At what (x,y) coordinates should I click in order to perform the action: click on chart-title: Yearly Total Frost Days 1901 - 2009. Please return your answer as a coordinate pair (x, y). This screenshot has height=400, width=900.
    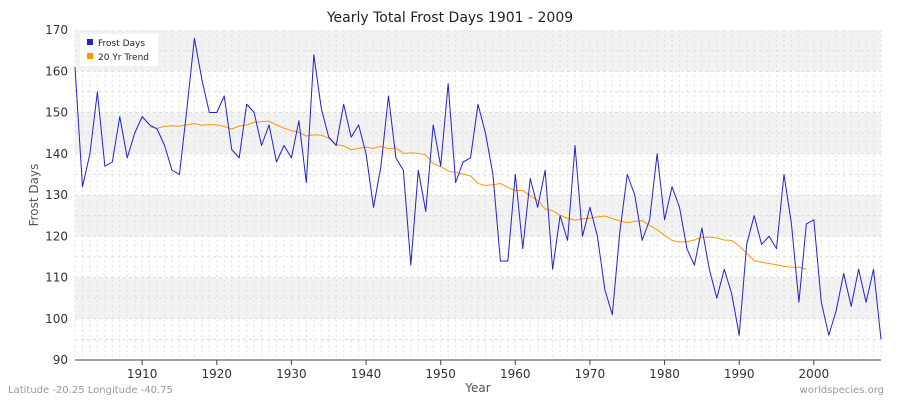
    Looking at the image, I should click on (449, 18).